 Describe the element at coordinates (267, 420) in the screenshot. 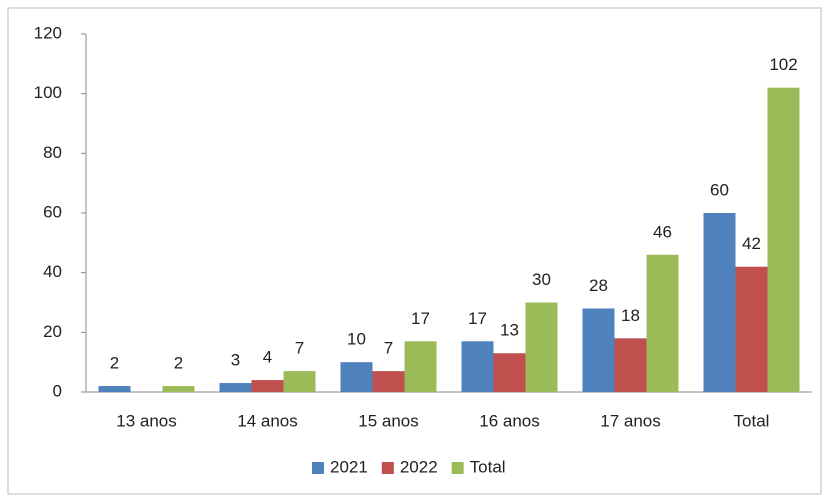

I see `x-tick-label: 14 anos` at that location.